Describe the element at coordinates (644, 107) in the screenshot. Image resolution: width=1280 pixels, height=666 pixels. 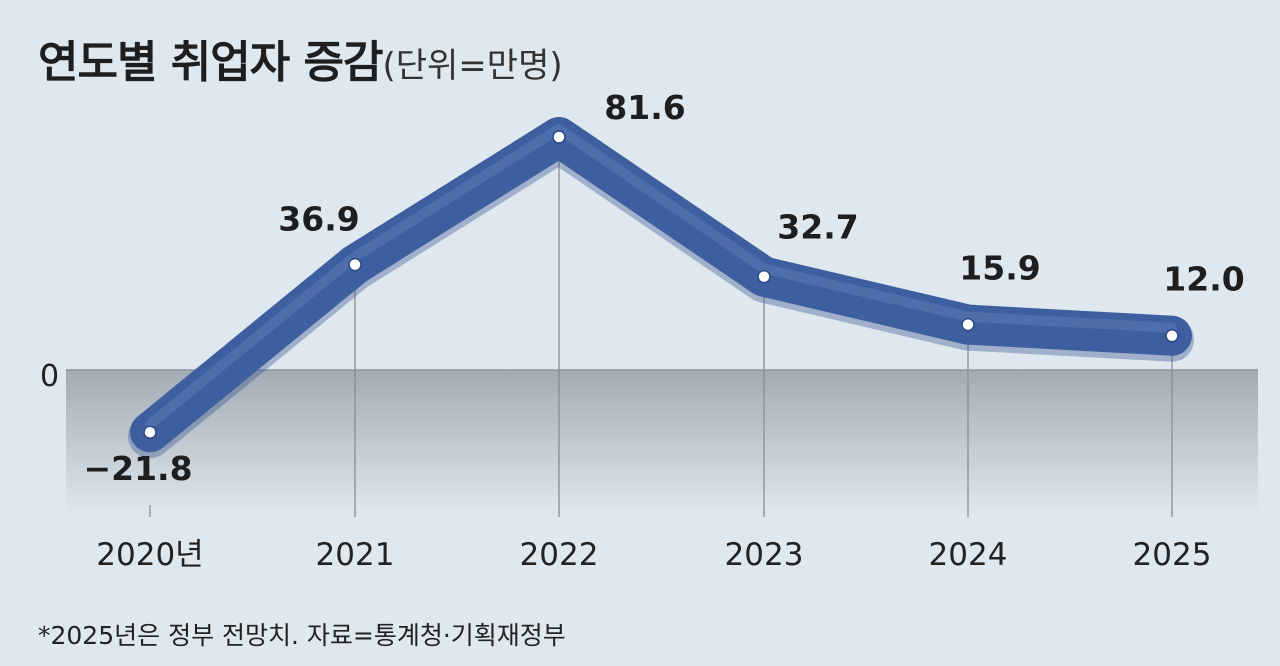
I see `data-label: 81.6` at that location.